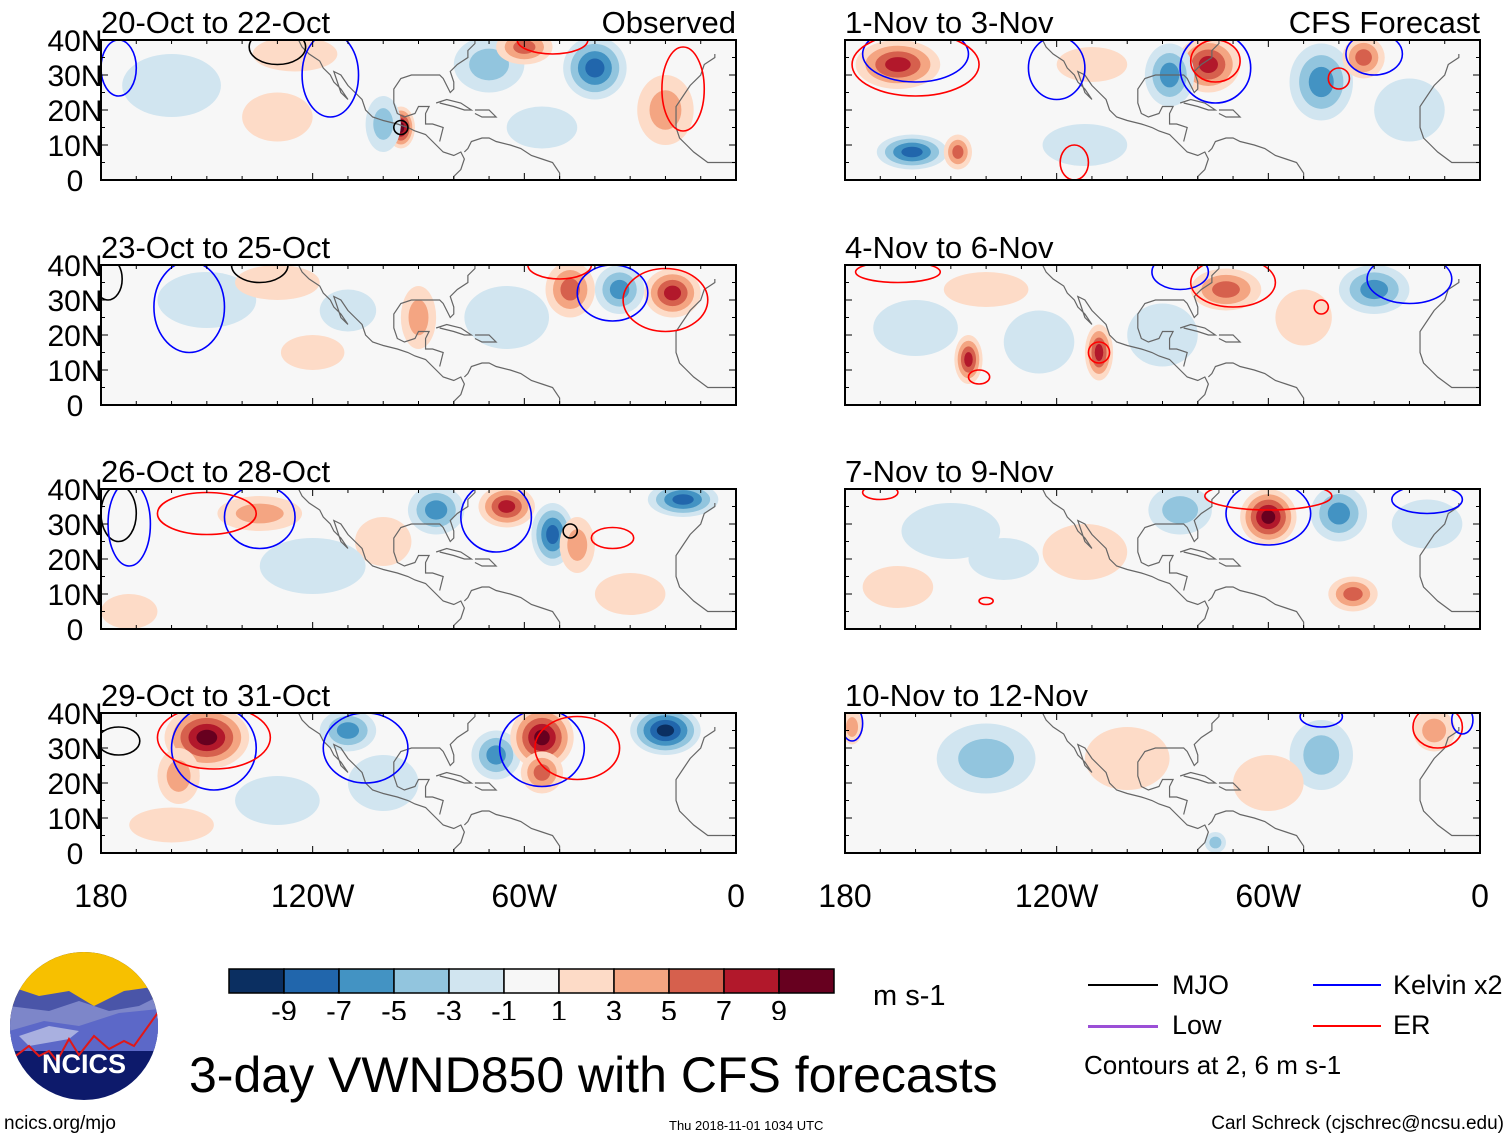 This screenshot has width=1510, height=1141. What do you see at coordinates (1412, 1025) in the screenshot?
I see `legend-label-er: ER` at bounding box center [1412, 1025].